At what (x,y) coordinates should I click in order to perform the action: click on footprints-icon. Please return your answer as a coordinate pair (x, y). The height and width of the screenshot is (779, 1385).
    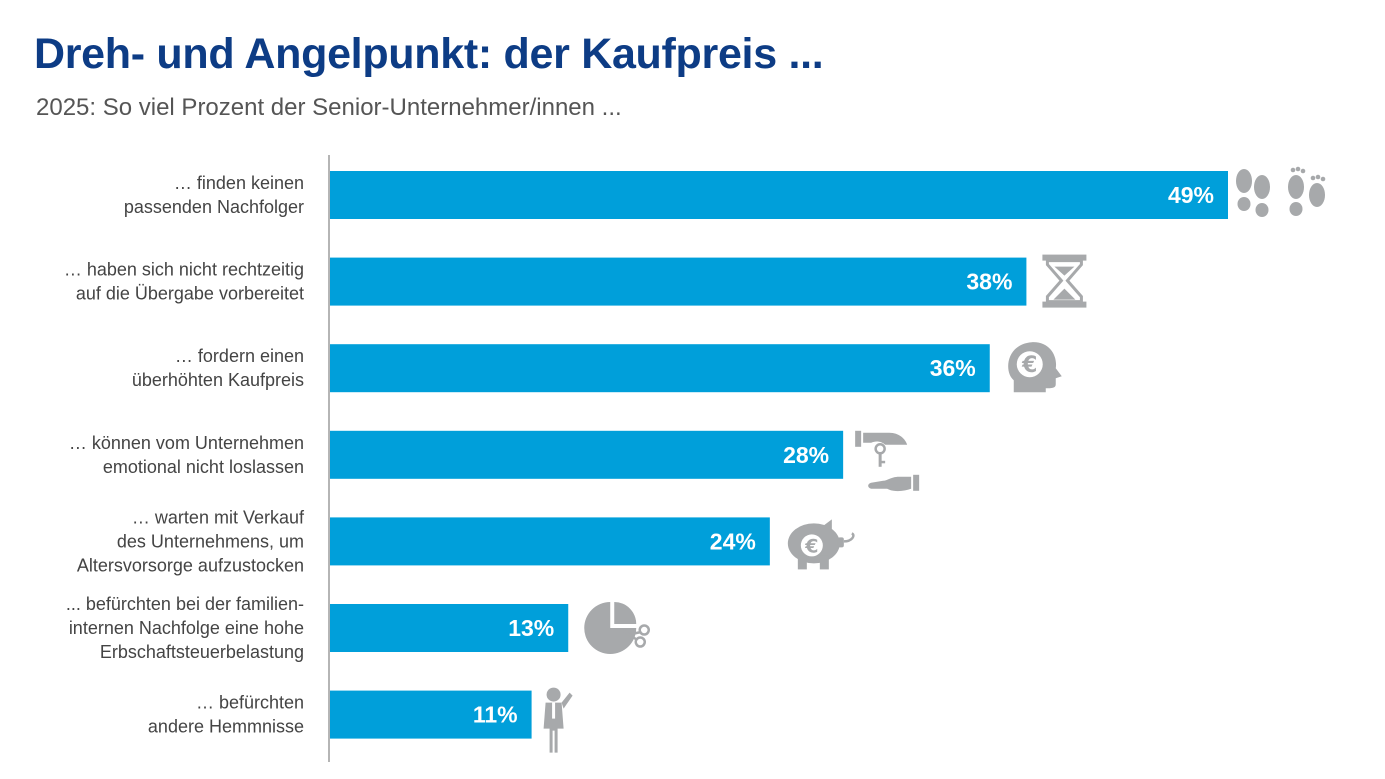
    Looking at the image, I should click on (1281, 191).